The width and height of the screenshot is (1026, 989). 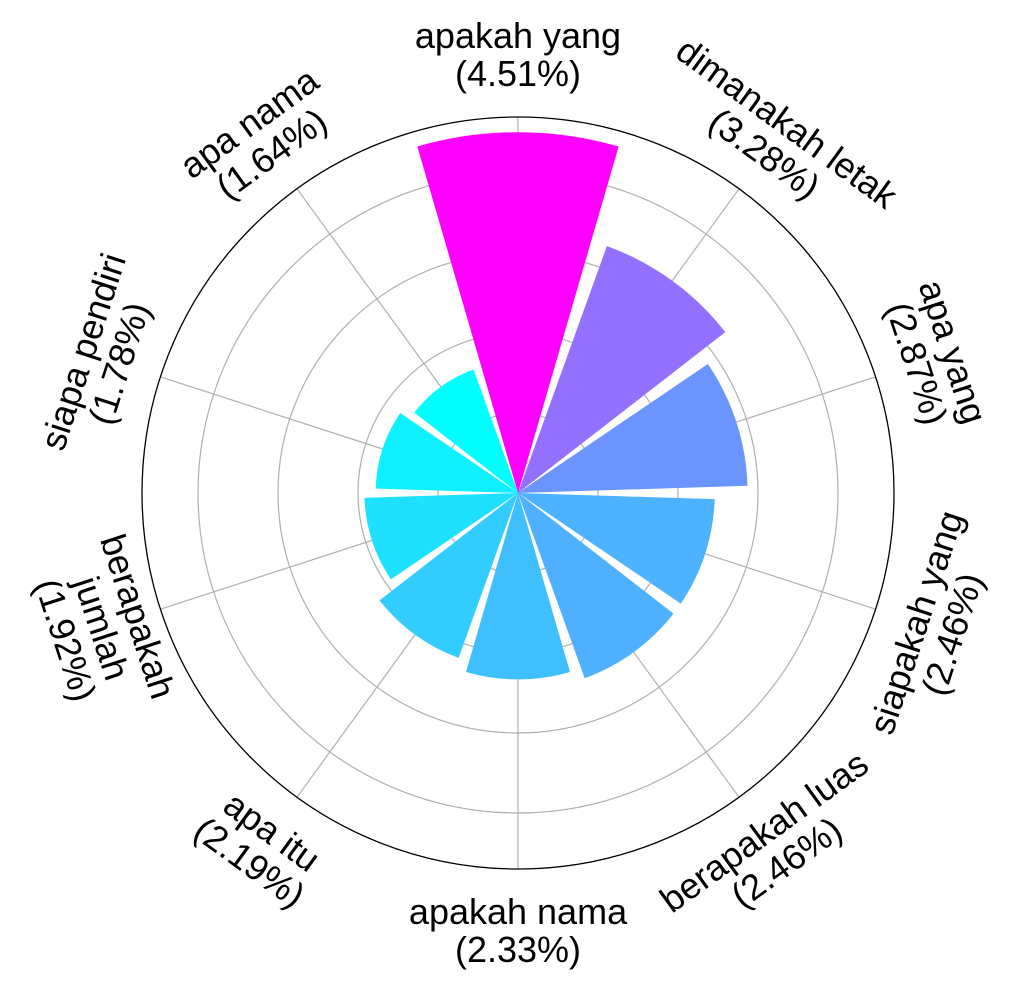 What do you see at coordinates (518, 949) in the screenshot?
I see `percent-label: (2.33%)` at bounding box center [518, 949].